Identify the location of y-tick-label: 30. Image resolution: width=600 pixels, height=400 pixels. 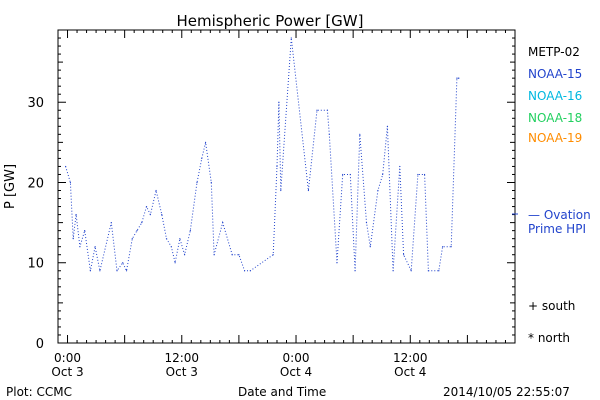
(35, 103).